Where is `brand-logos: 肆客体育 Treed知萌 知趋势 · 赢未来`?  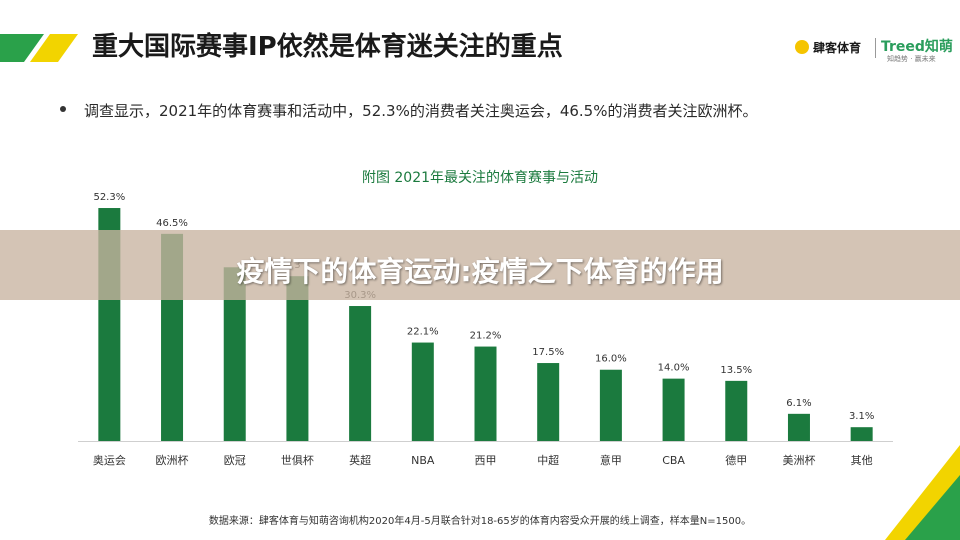
brand-logos: 肆客体育 Treed知萌 知趋势 · 赢未来 is located at coordinates (874, 49).